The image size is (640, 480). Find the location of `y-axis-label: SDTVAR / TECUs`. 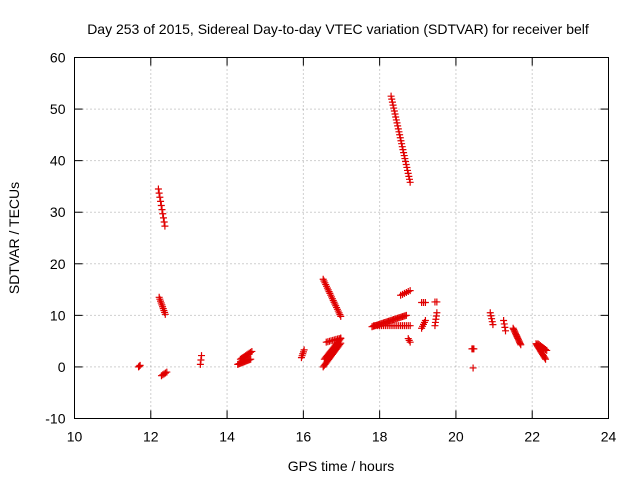

y-axis-label: SDTVAR / TECUs is located at coordinates (14, 238).